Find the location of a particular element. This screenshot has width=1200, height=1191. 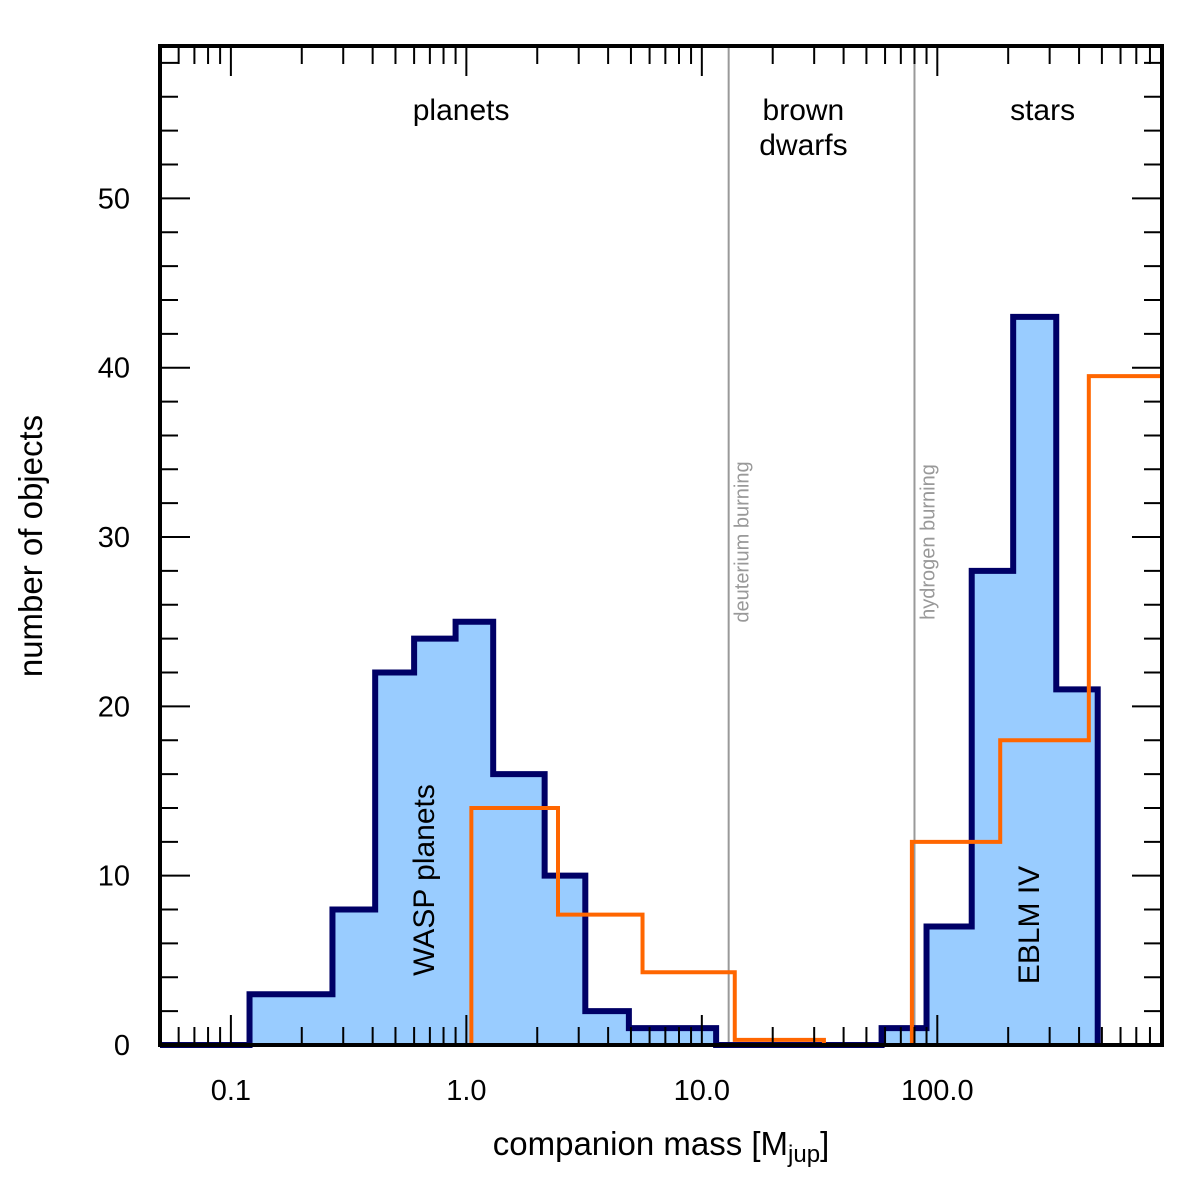

x-axis-title: companion mass [Mjup] is located at coordinates (661, 1146).